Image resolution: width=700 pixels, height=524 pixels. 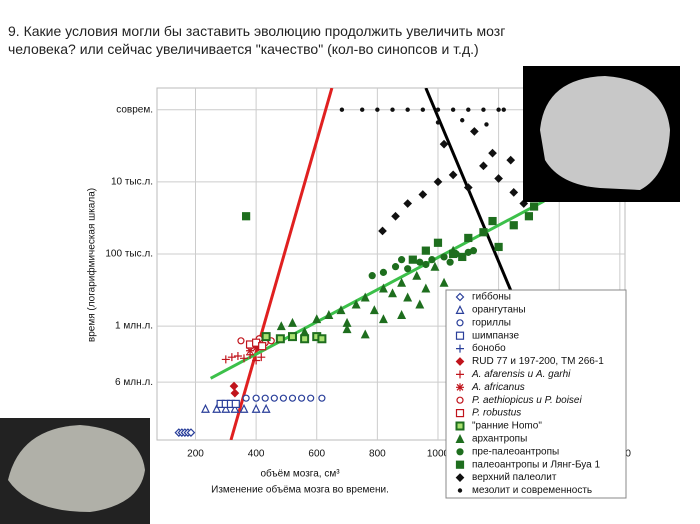 What do you see at coordinates (527, 400) in the screenshot?
I see `legend-label: P. aethiopicus и P. boisei` at bounding box center [527, 400].